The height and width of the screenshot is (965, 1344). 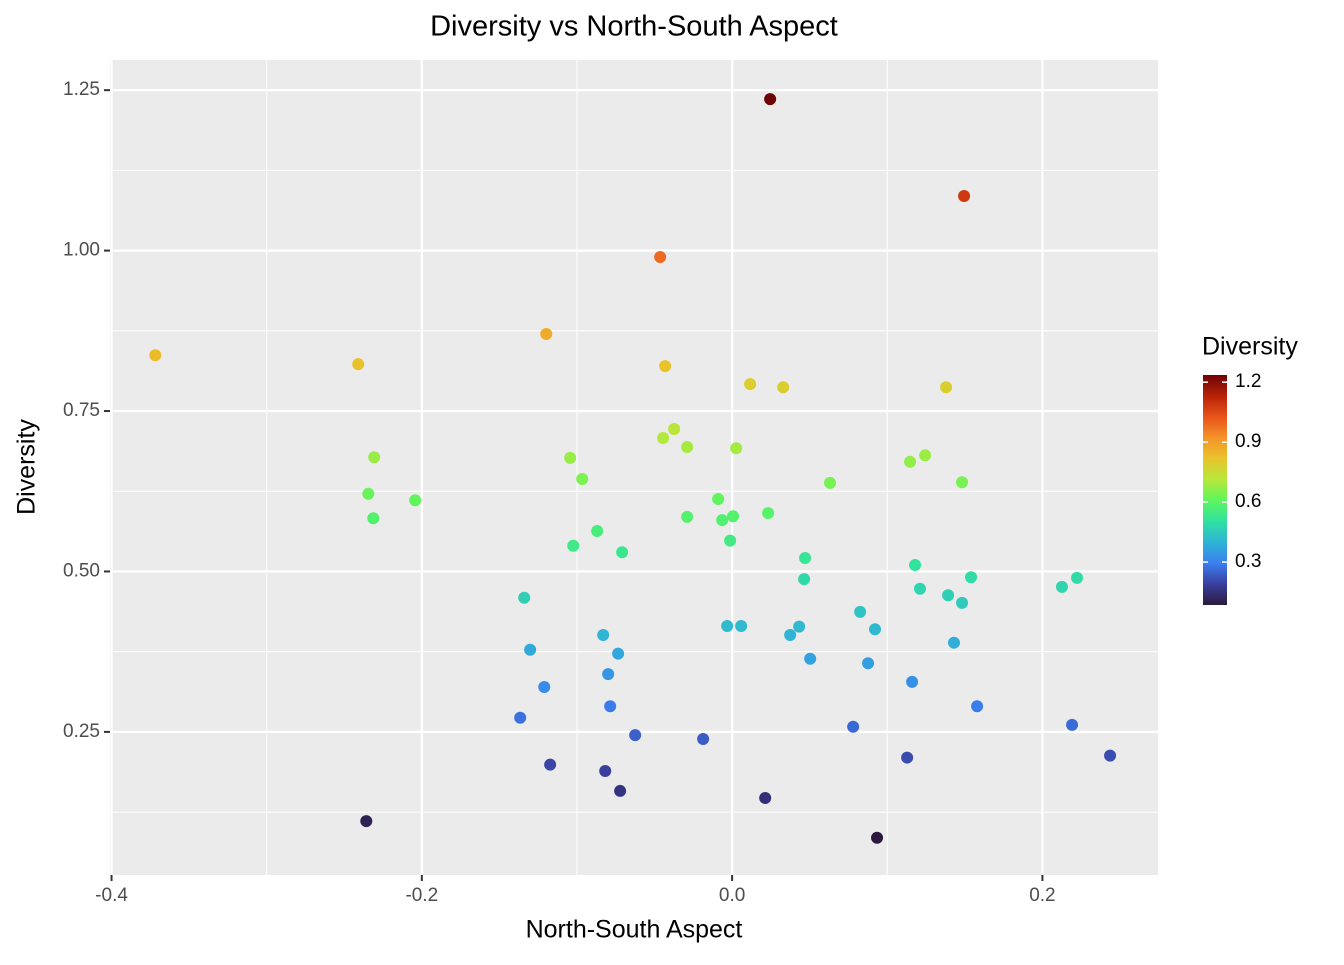 What do you see at coordinates (81, 250) in the screenshot?
I see `y-tick-label: 1.00` at bounding box center [81, 250].